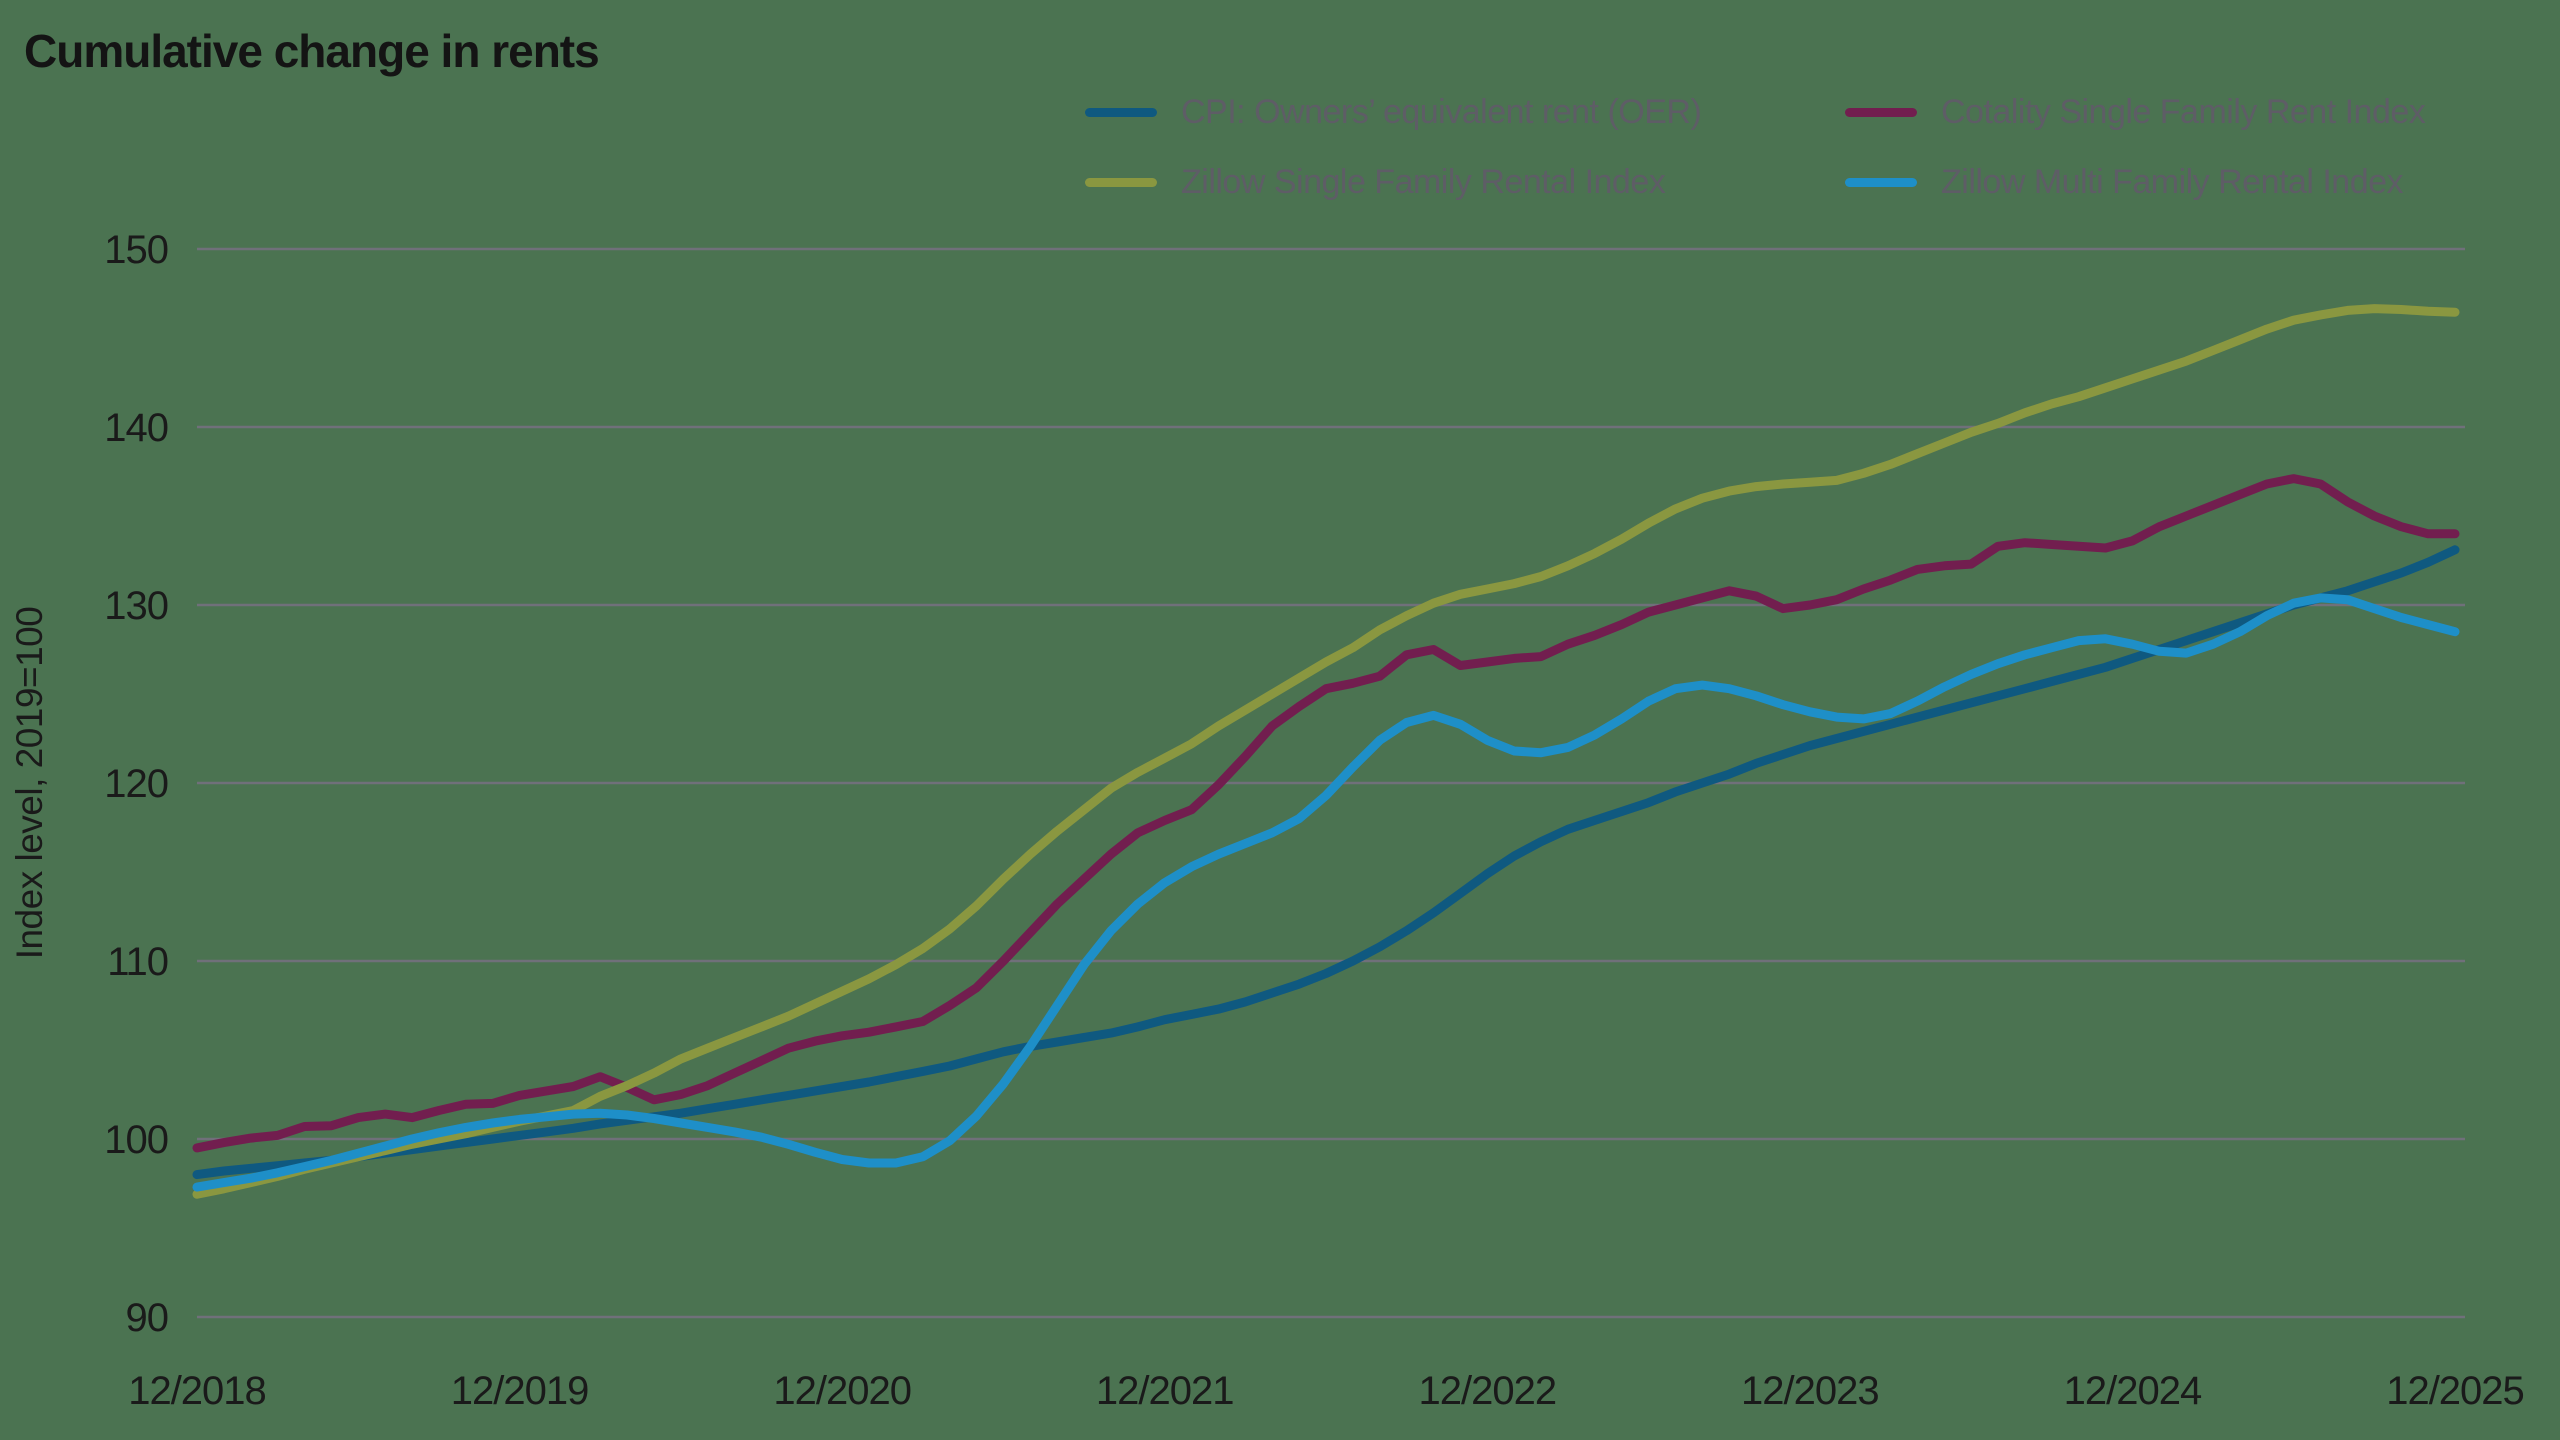 The height and width of the screenshot is (1440, 2560). What do you see at coordinates (1487, 1391) in the screenshot?
I see `x-tick-12-2022: 12/2022` at bounding box center [1487, 1391].